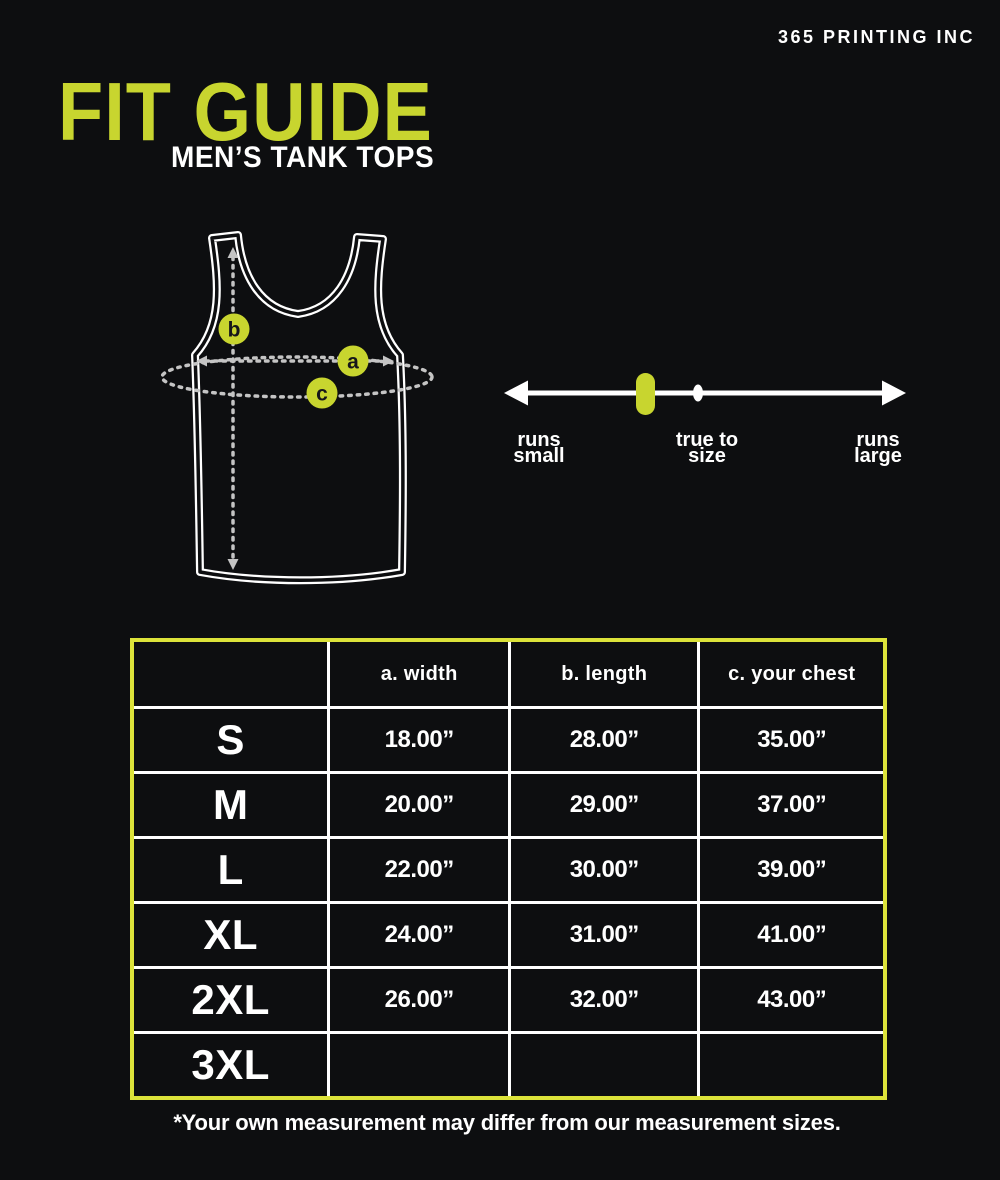  Describe the element at coordinates (604, 1065) in the screenshot. I see `length-cell` at that location.